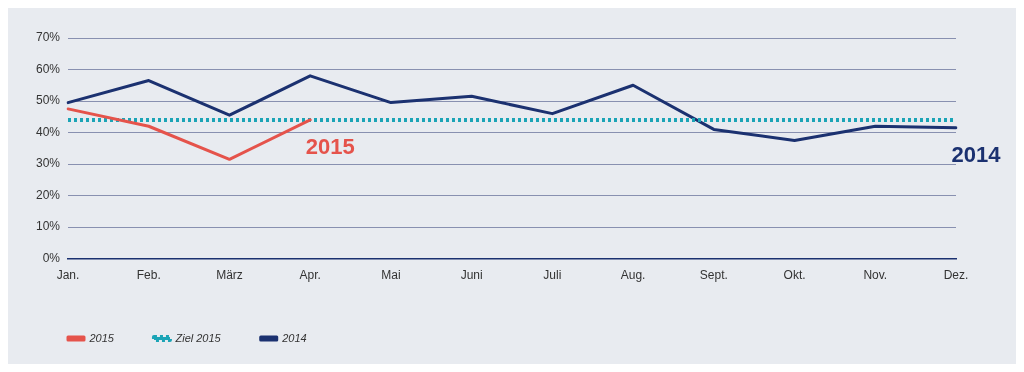 The image size is (1024, 372). I want to click on x-tick-label: Mai, so click(391, 275).